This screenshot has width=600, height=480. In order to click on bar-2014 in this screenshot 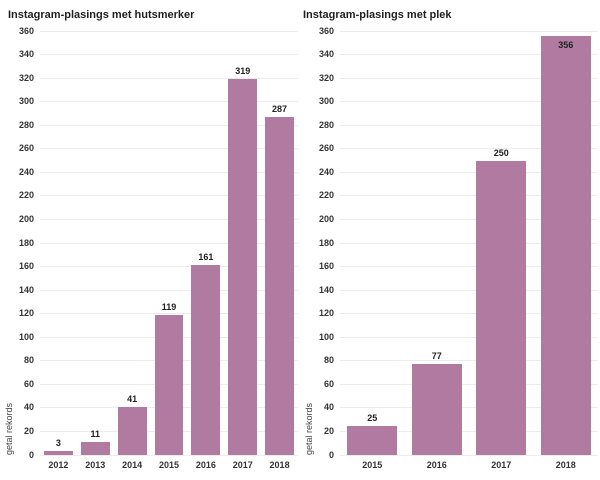, I will do `click(132, 430)`.